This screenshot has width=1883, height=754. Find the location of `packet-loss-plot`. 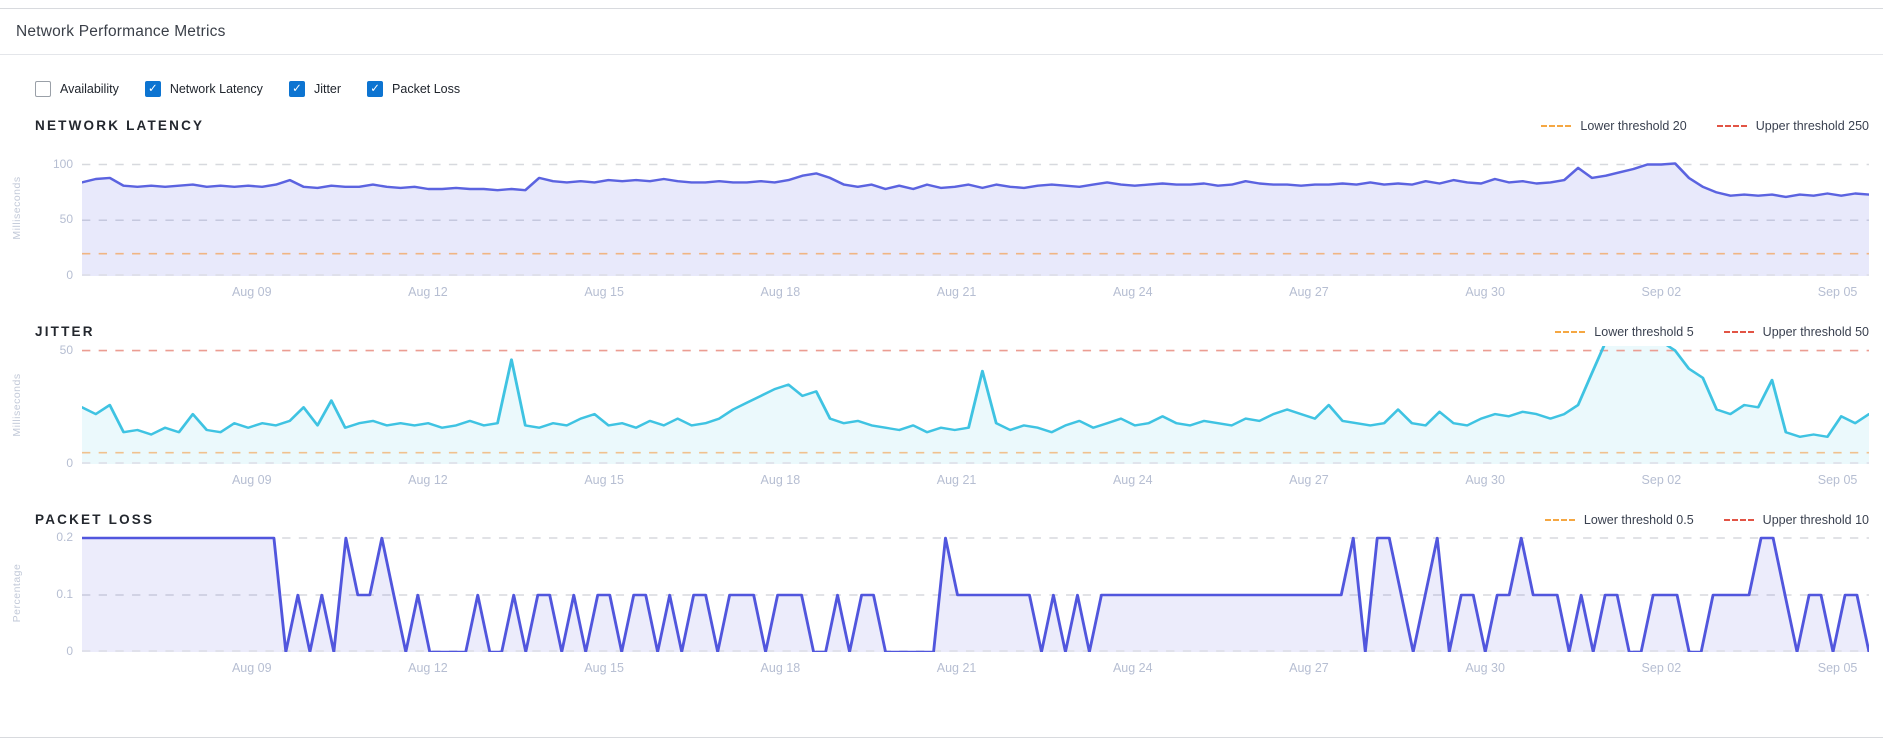

packet-loss-plot is located at coordinates (975, 593).